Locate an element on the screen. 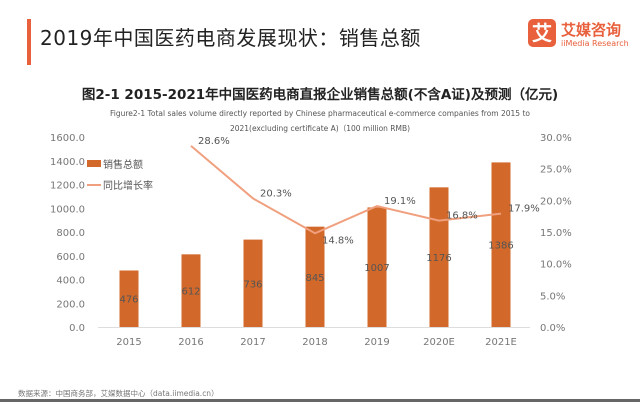  page-title: 2019年中国医药电商发展现状：销售总额 is located at coordinates (230, 38).